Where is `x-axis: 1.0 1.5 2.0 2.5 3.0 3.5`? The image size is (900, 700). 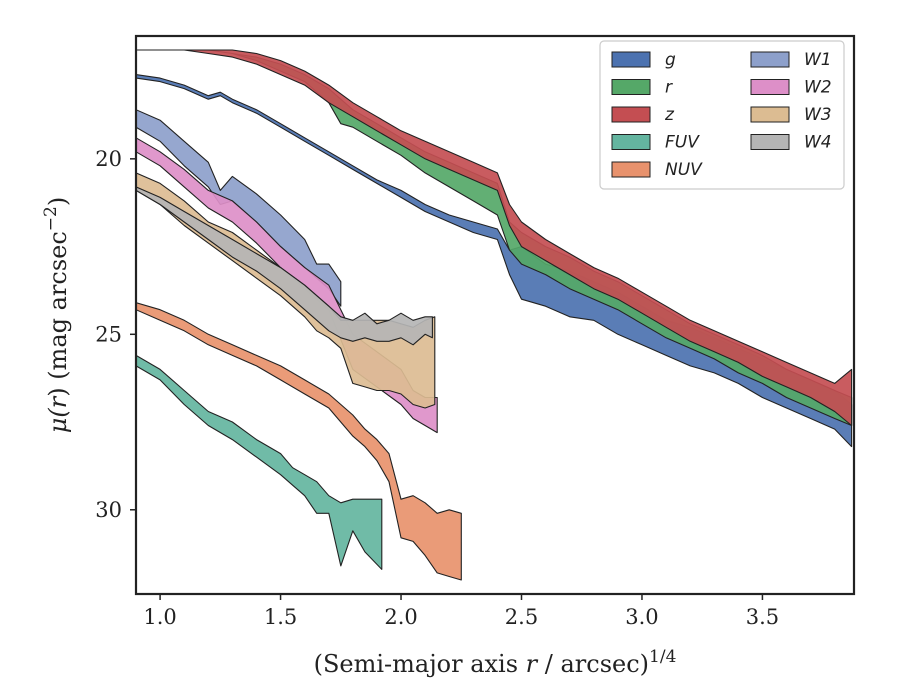
x-axis: 1.0 1.5 2.0 2.5 3.0 3.5 is located at coordinates (461, 611).